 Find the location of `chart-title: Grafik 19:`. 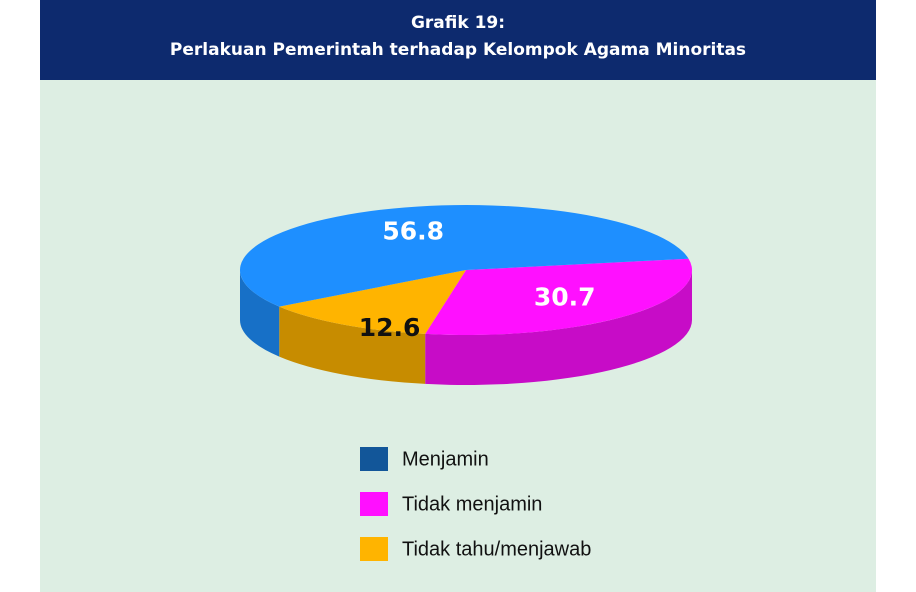

chart-title: Grafik 19: is located at coordinates (458, 23).